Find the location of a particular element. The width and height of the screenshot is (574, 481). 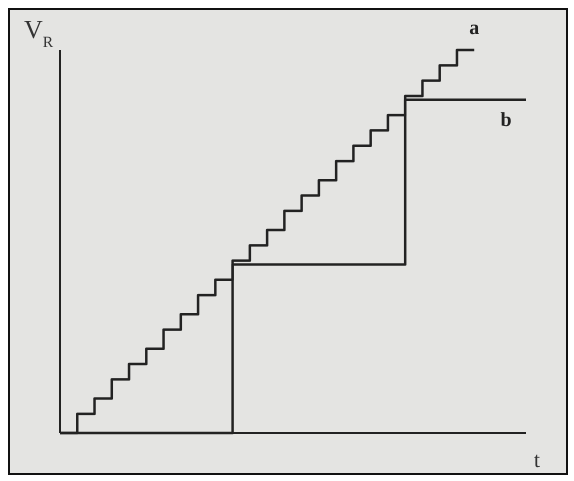

series-label: a is located at coordinates (474, 28).